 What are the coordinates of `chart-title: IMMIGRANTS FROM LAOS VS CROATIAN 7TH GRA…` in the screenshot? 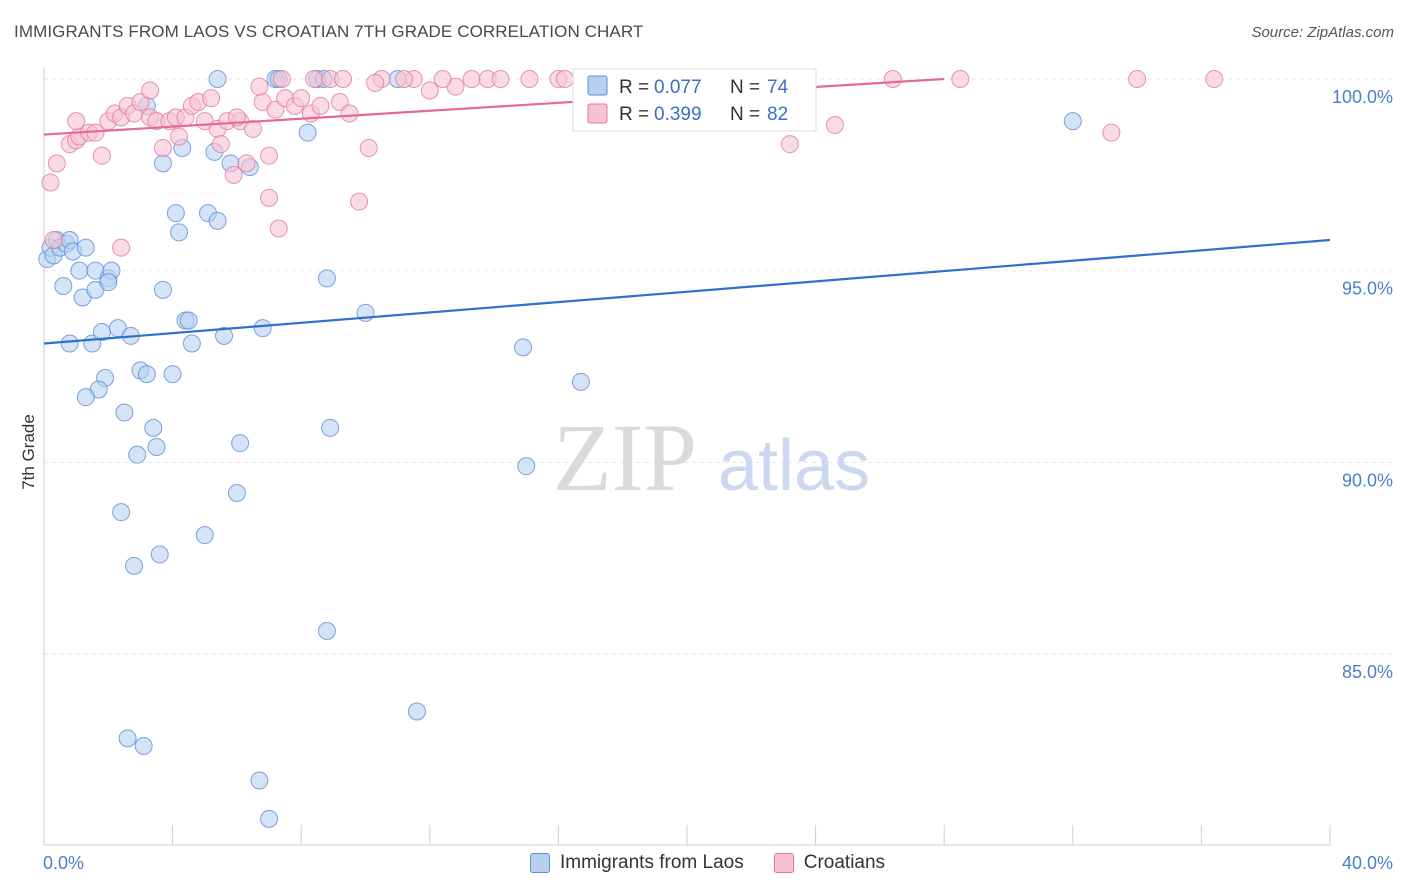 It's located at (329, 31).